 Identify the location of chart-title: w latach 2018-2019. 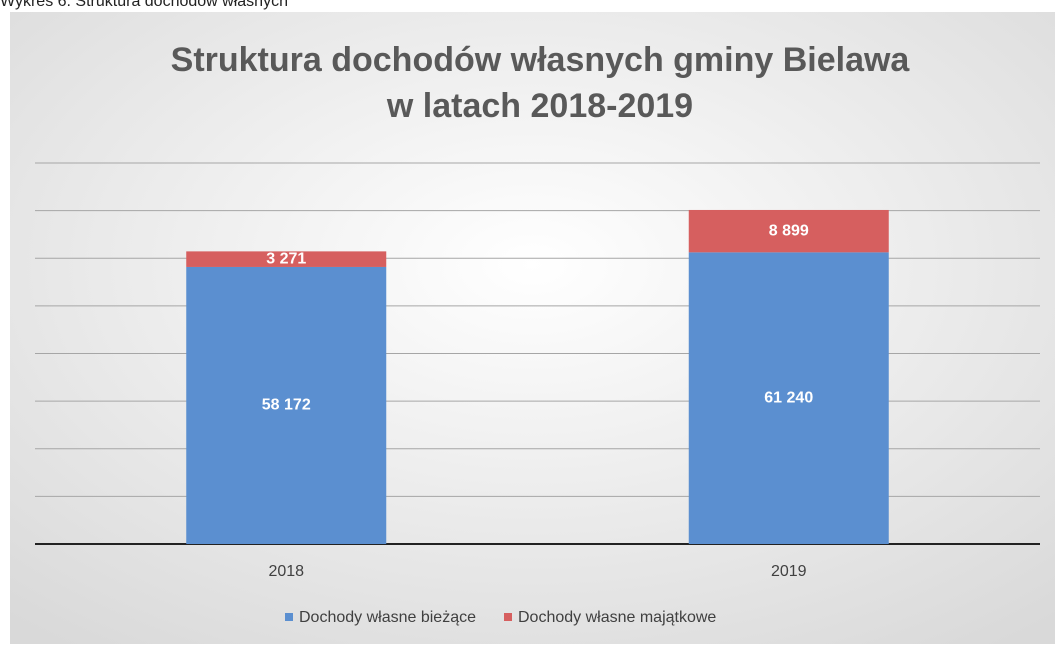
(539, 106).